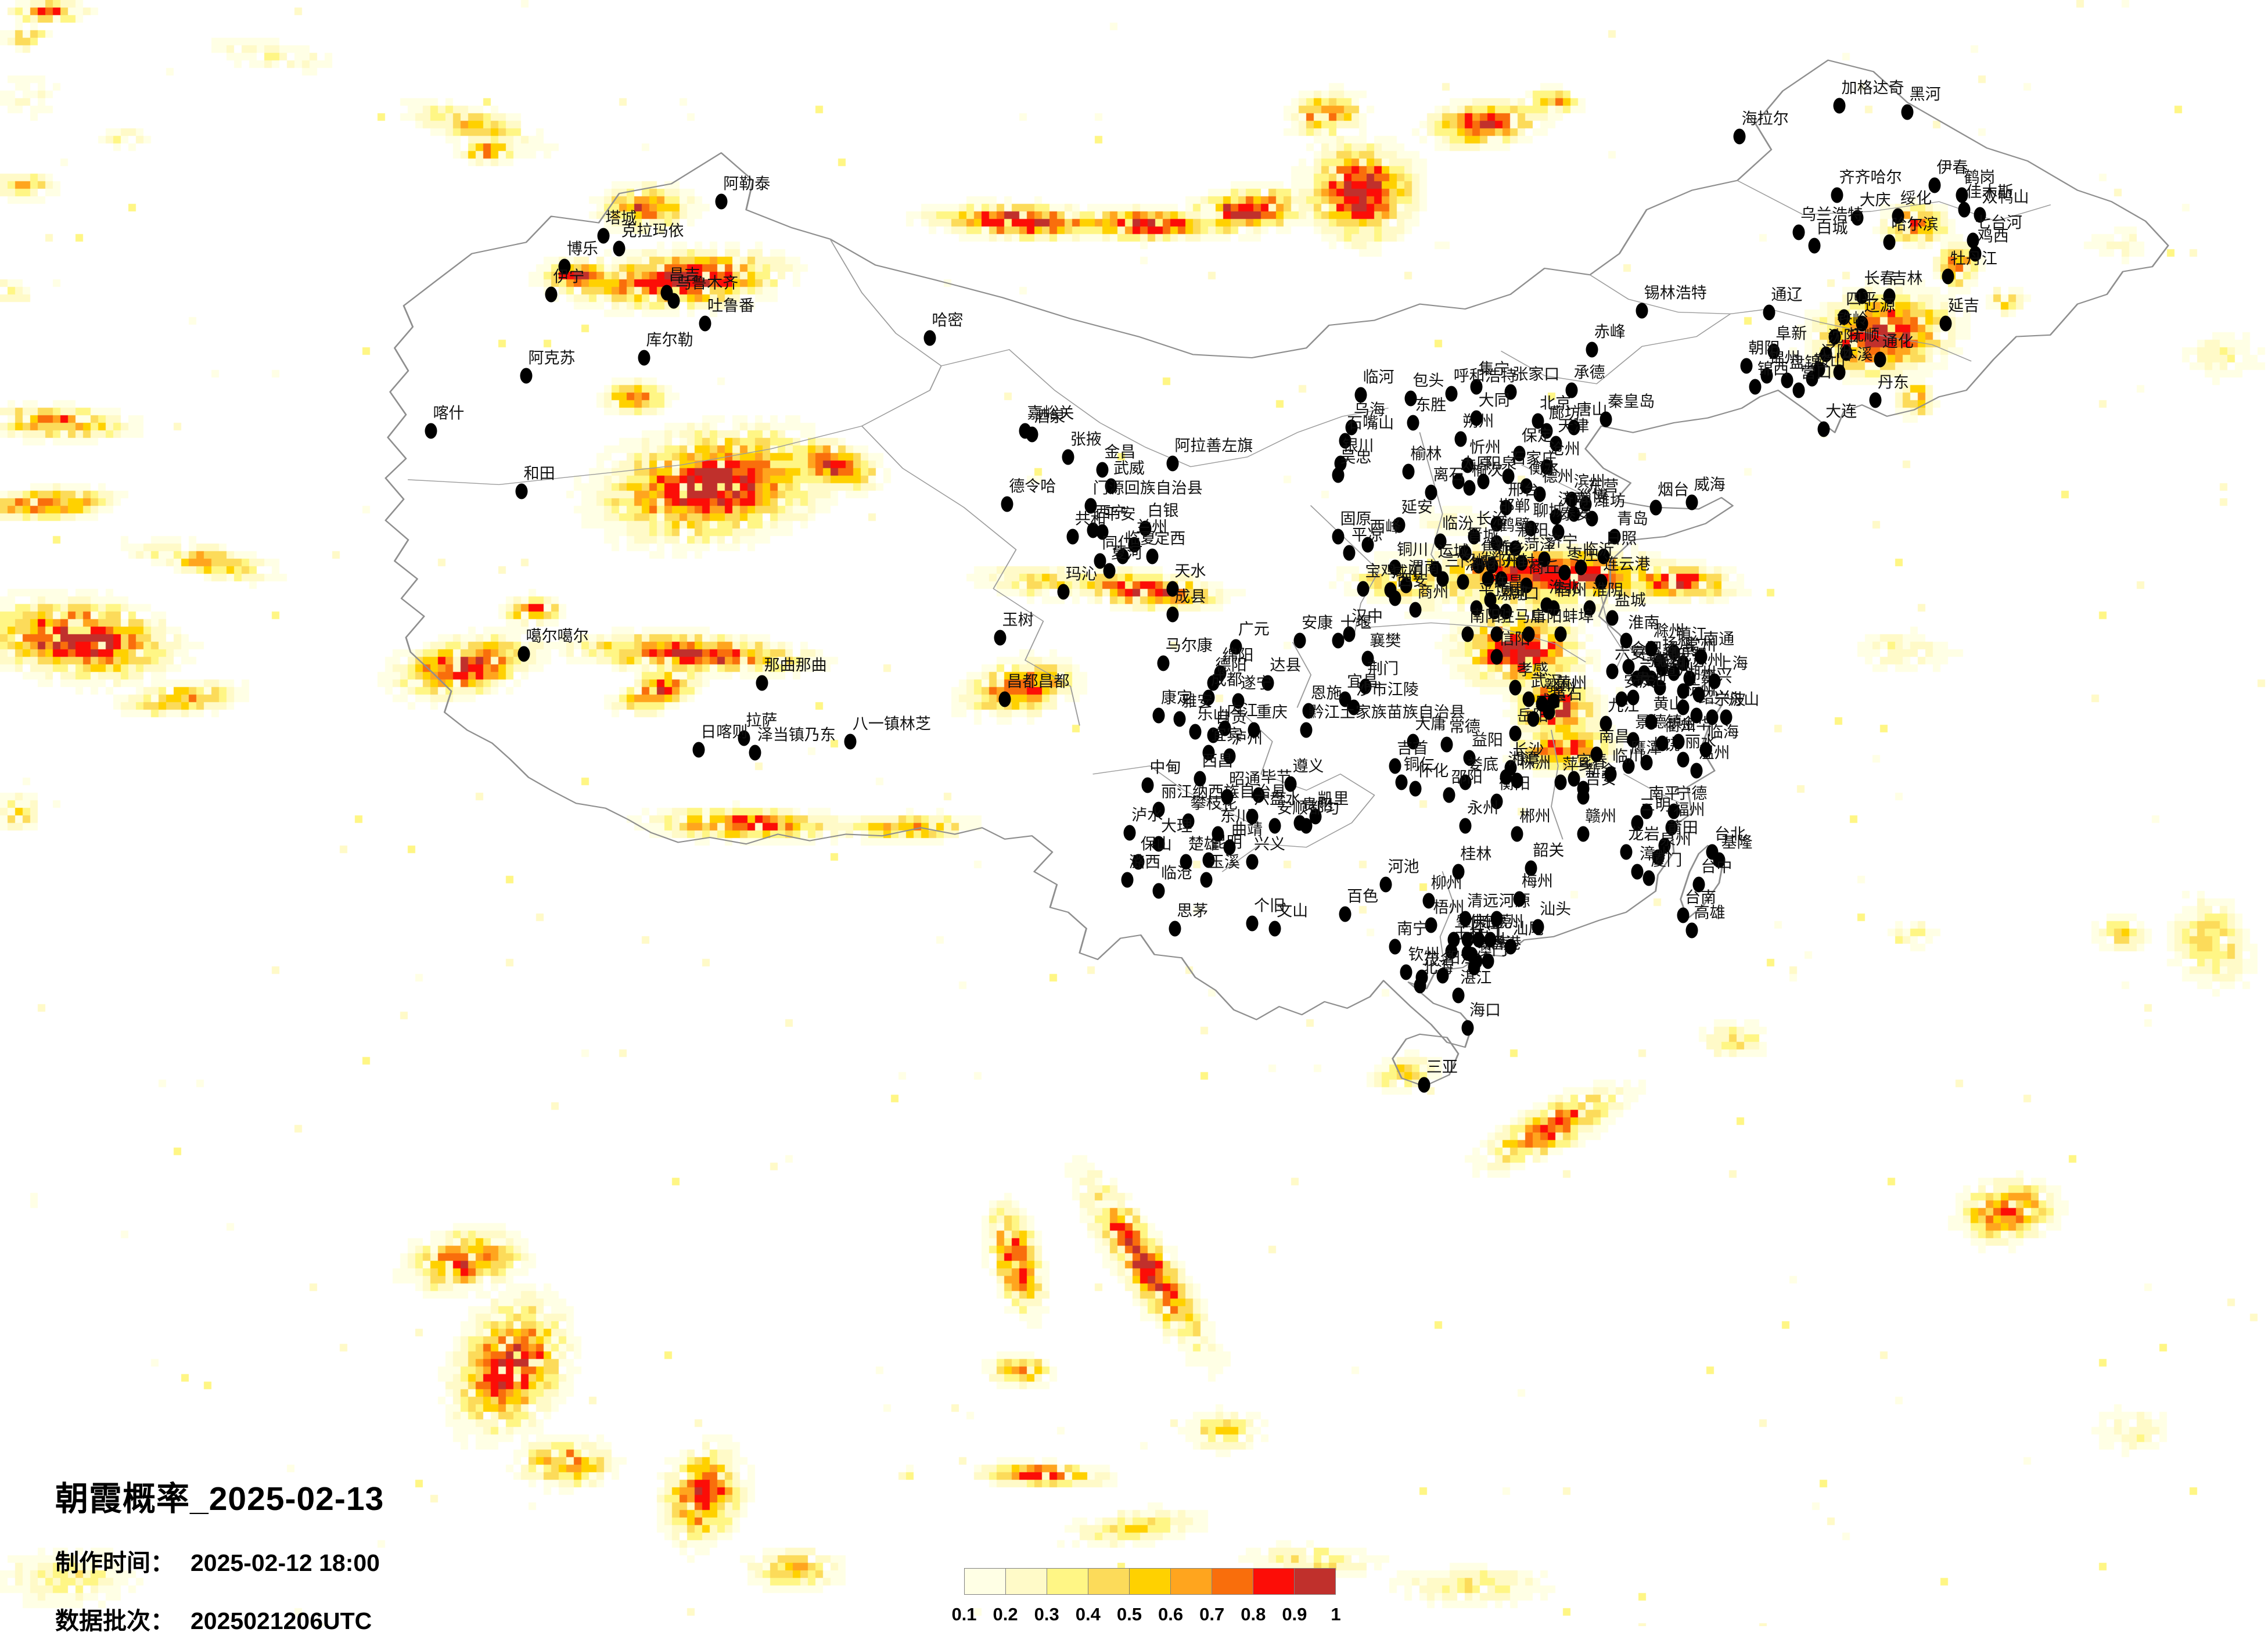  What do you see at coordinates (1574, 426) in the screenshot?
I see `city-label: 天津` at bounding box center [1574, 426].